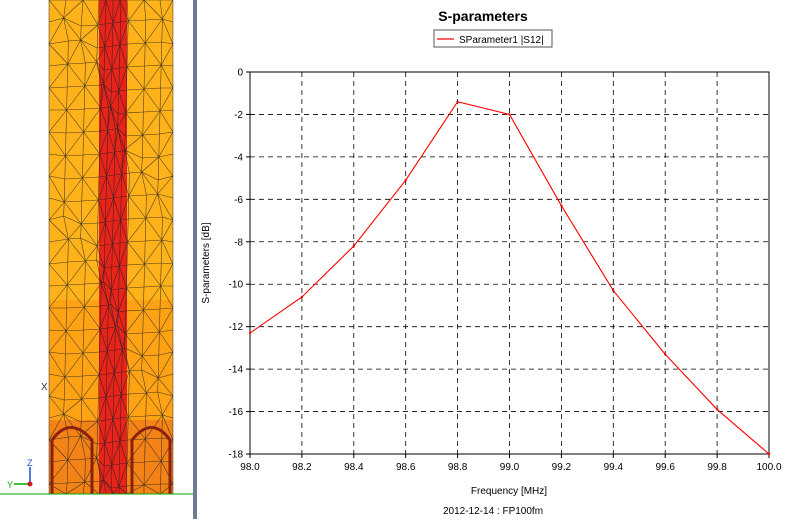  I want to click on mesh-arc-left, so click(72, 460).